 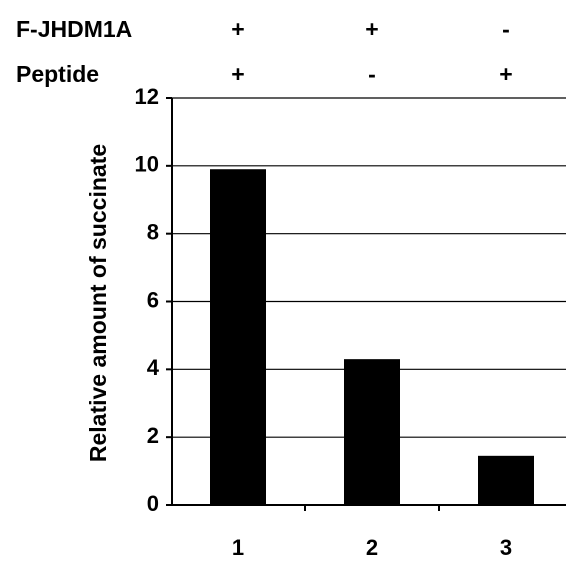 What do you see at coordinates (264, 51) in the screenshot?
I see `condition-table: F-JHDM1A + + - Peptide + - +` at bounding box center [264, 51].